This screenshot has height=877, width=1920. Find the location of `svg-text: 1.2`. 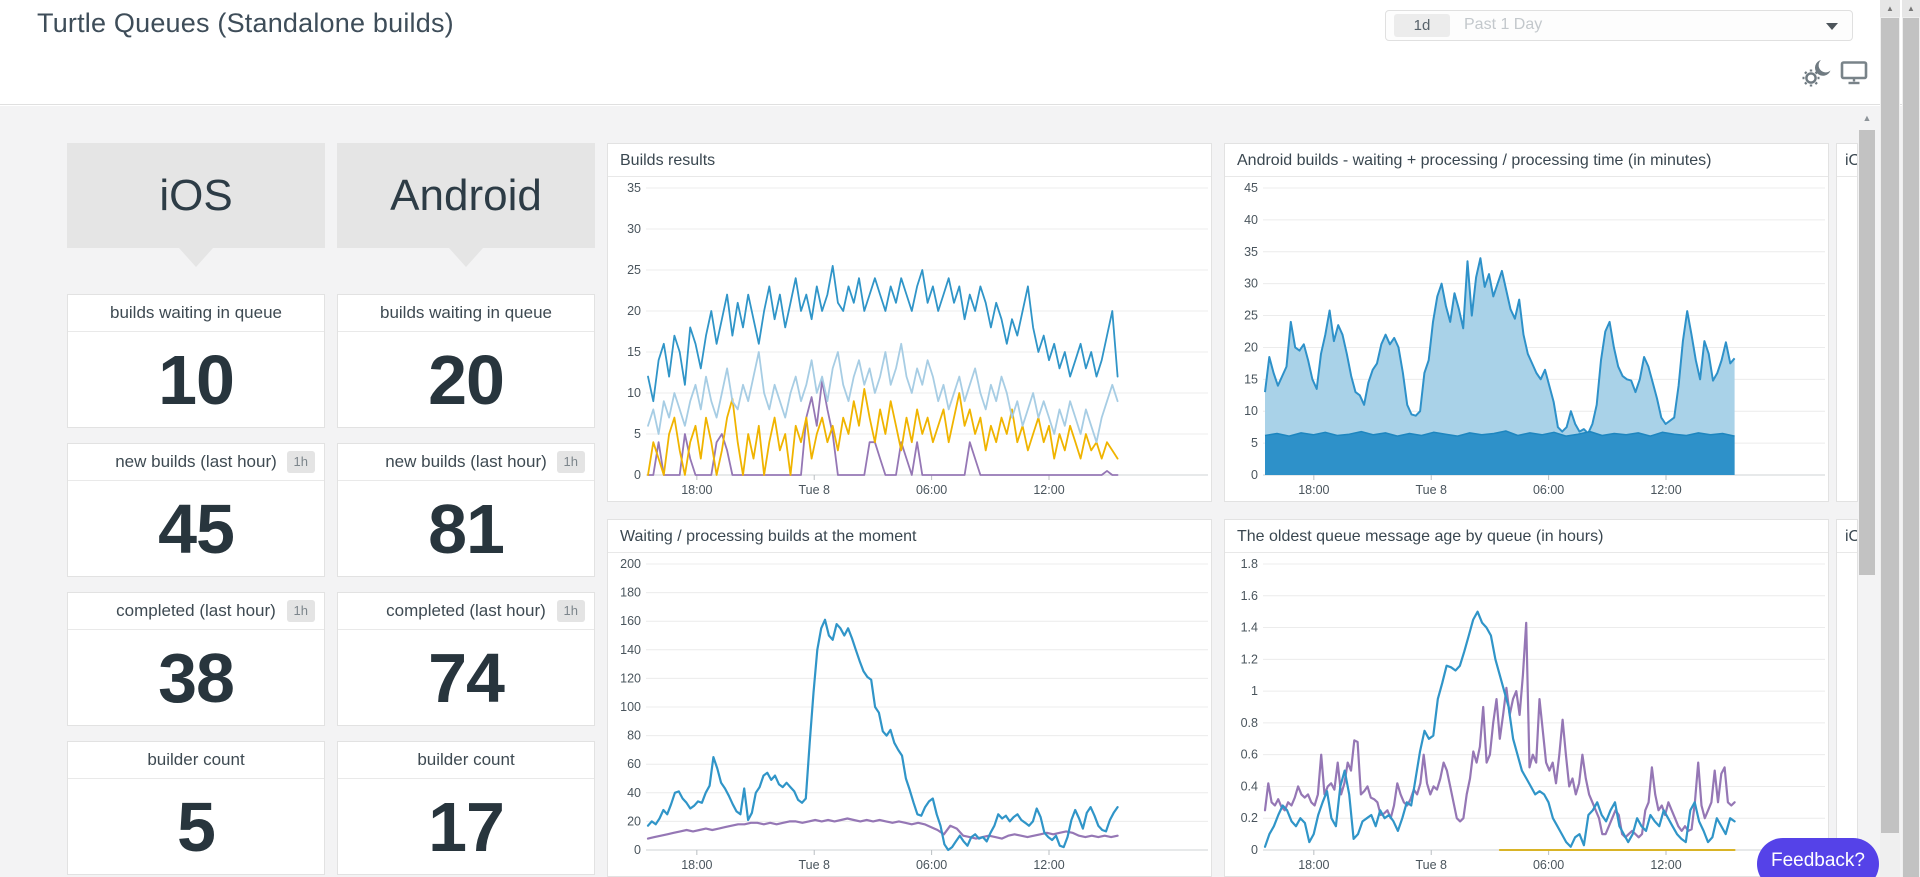

svg-text: 1.2 is located at coordinates (1249, 659).